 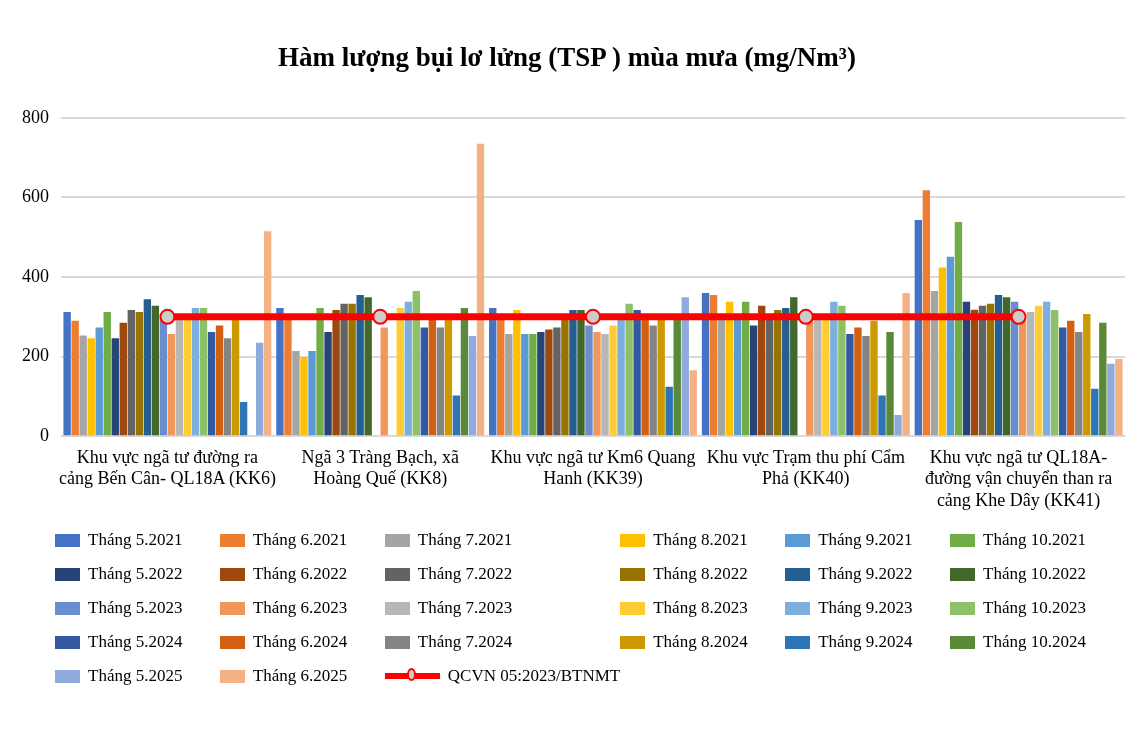 What do you see at coordinates (465, 540) in the screenshot?
I see `legend-label: Tháng 7.2021` at bounding box center [465, 540].